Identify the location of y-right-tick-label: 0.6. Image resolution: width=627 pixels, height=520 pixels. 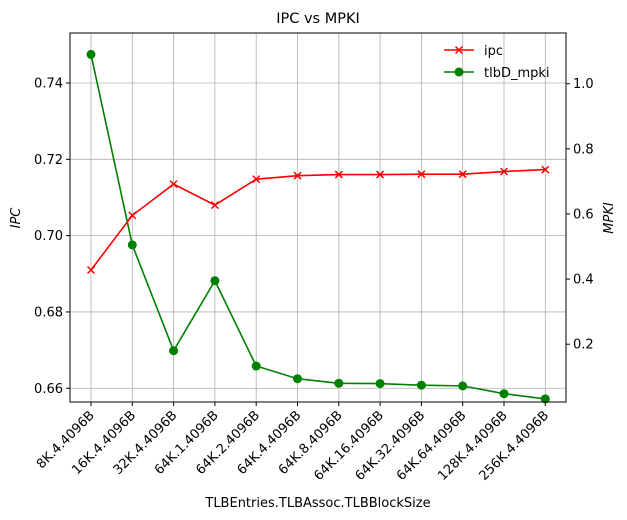
(583, 214).